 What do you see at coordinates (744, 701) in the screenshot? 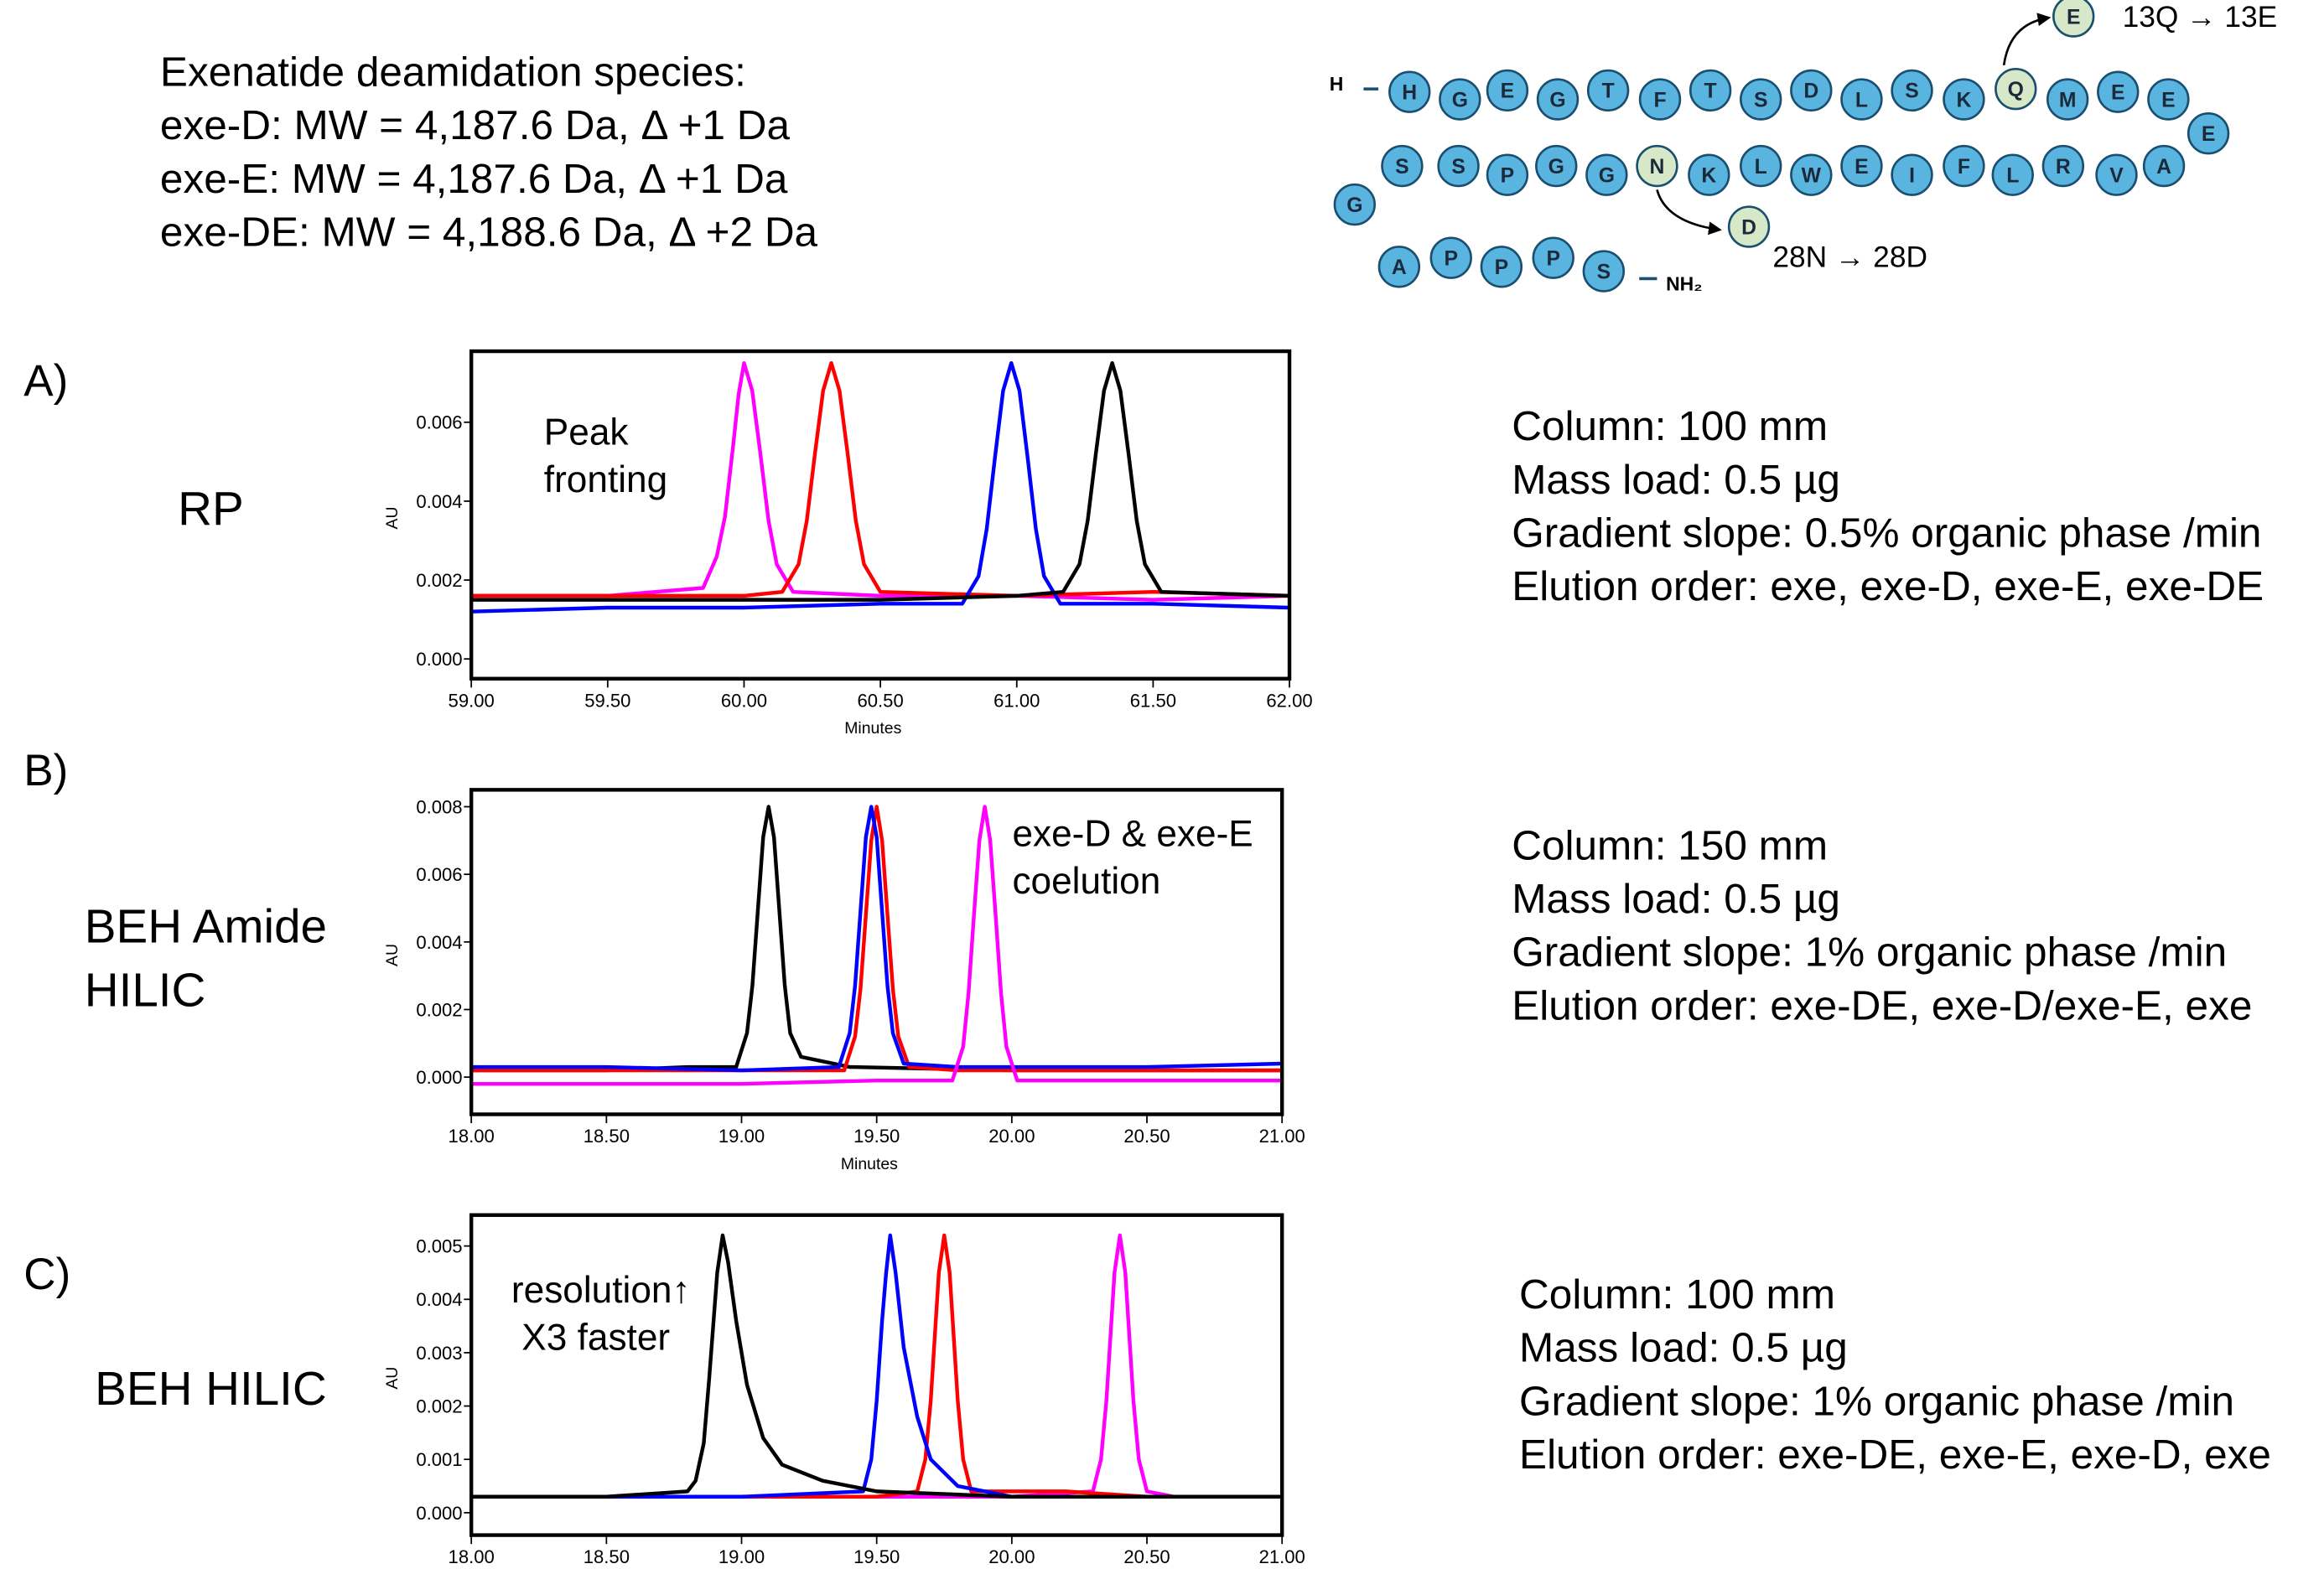
I see `x-tick-label: 60.00` at bounding box center [744, 701].